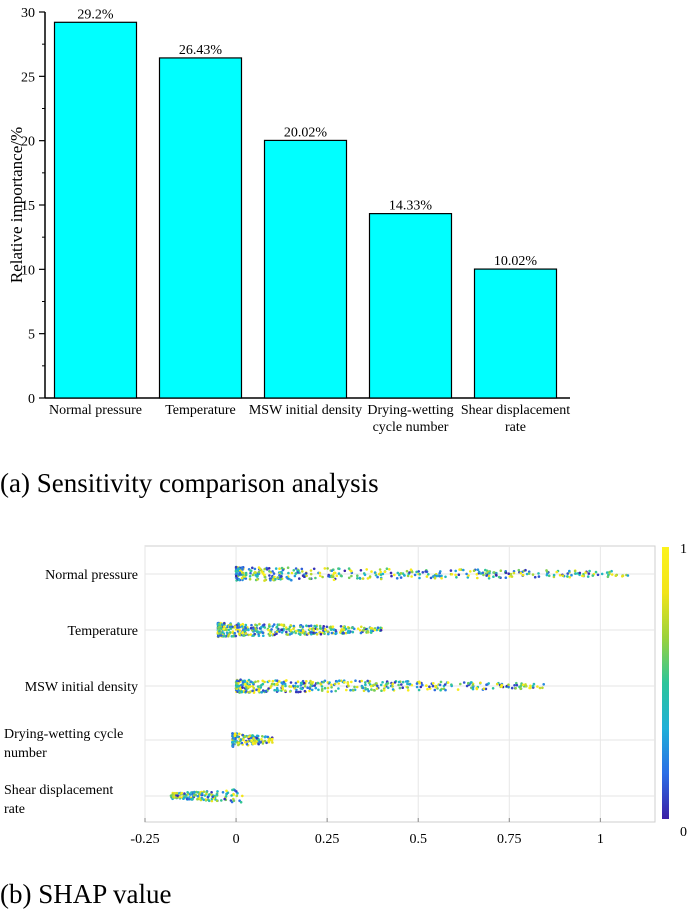 This screenshot has height=918, width=699. What do you see at coordinates (200, 410) in the screenshot?
I see `bar-category-label: Temperature` at bounding box center [200, 410].